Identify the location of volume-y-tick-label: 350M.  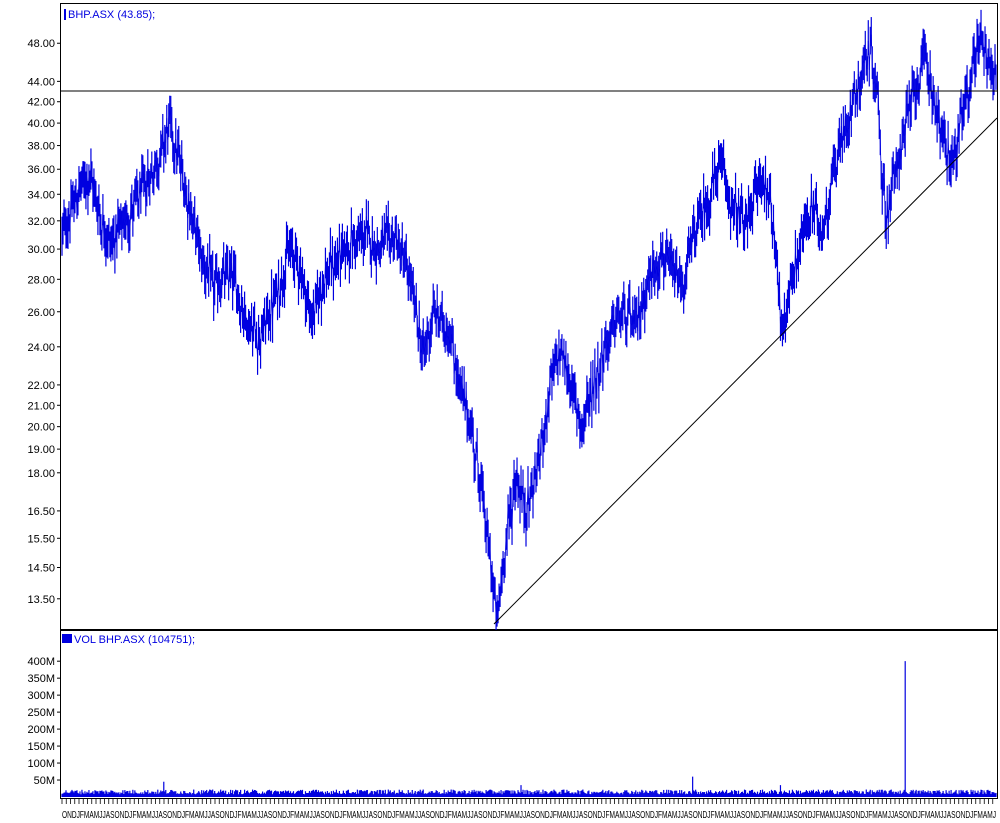
(41, 679).